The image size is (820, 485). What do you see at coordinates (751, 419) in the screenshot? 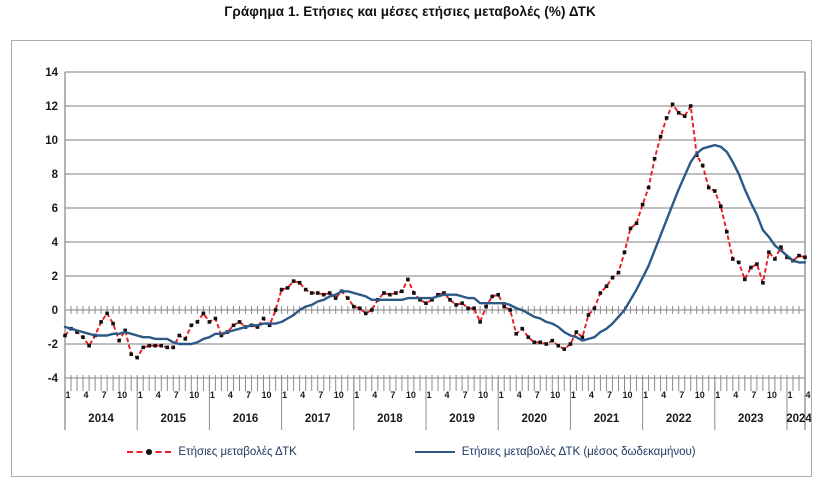
I see `year-label: 2023` at bounding box center [751, 419].